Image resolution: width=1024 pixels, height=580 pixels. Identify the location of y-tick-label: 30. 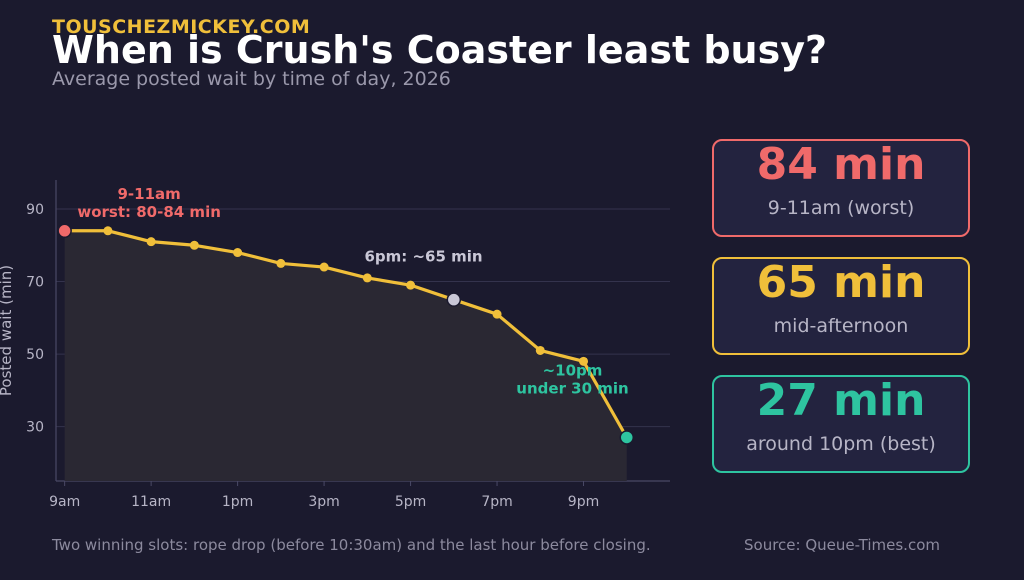
(35, 428).